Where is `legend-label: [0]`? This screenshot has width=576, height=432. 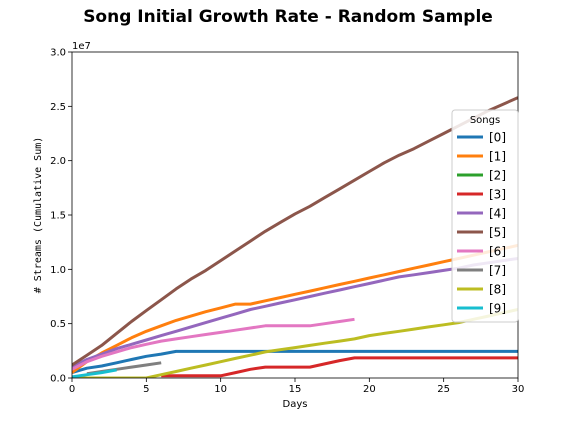
legend-label: [0] is located at coordinates (497, 138).